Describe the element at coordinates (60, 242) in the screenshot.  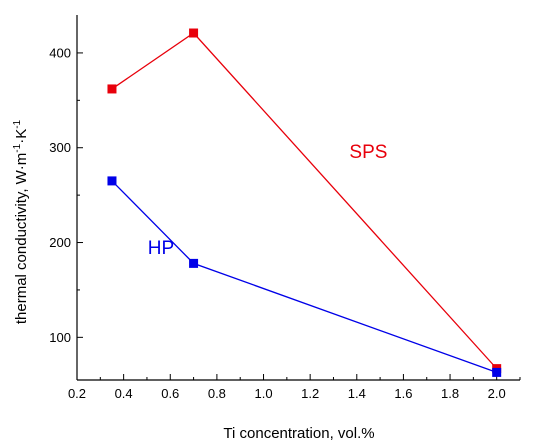
I see `y-tick-label: 200` at that location.